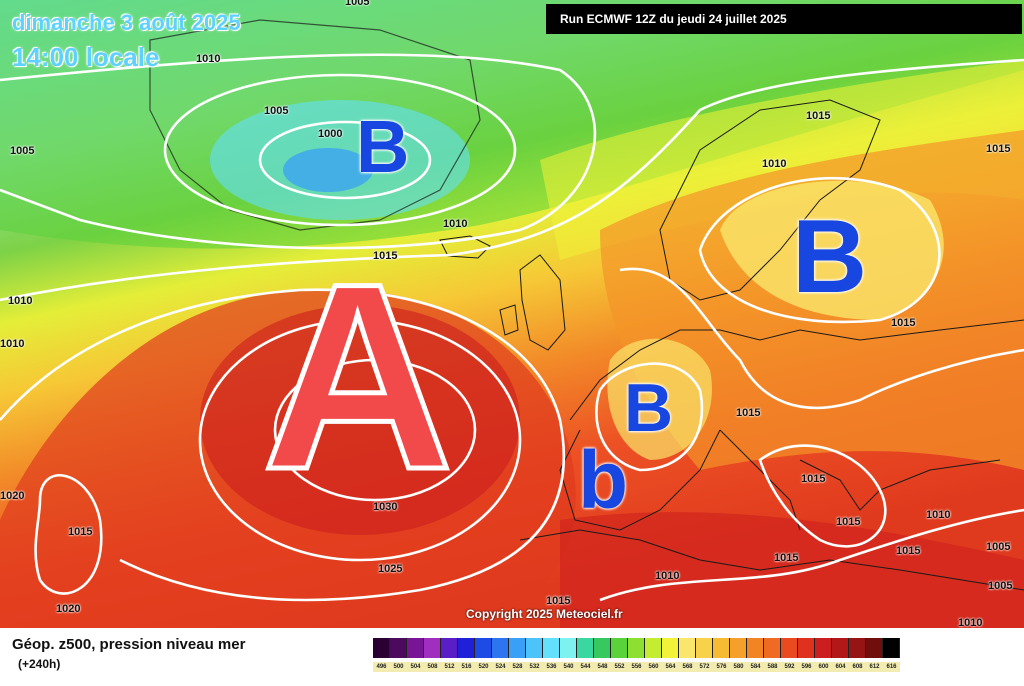  Describe the element at coordinates (534, 667) in the screenshot. I see `legend-tick-label: 532` at that location.